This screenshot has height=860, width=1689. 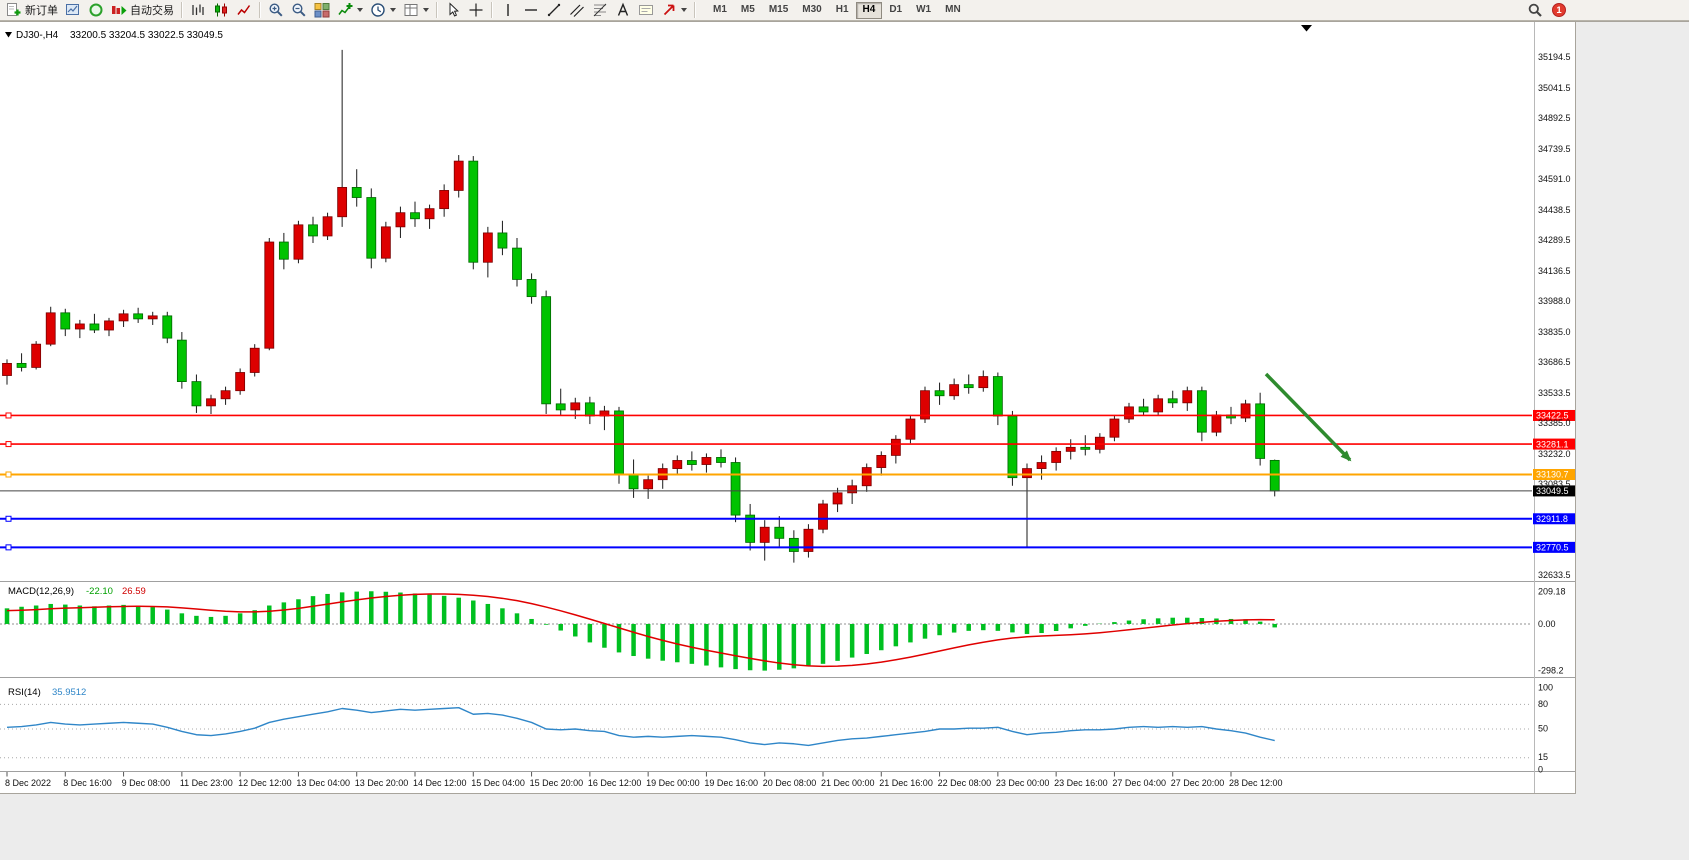 I want to click on arrows-tool-button, so click(x=674, y=10).